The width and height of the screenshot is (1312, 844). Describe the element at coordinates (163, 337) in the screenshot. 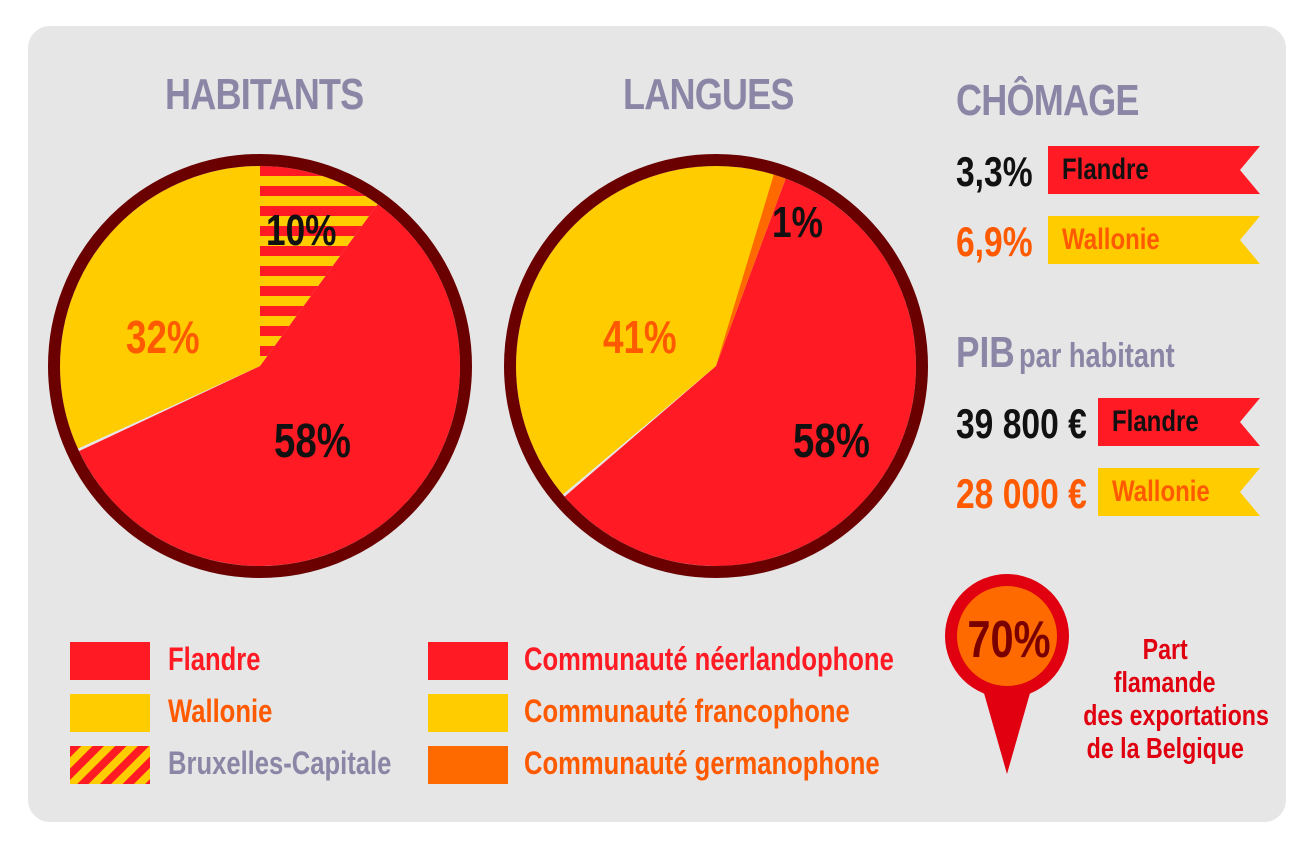

I see `pie-label-wallonie: 32%` at that location.